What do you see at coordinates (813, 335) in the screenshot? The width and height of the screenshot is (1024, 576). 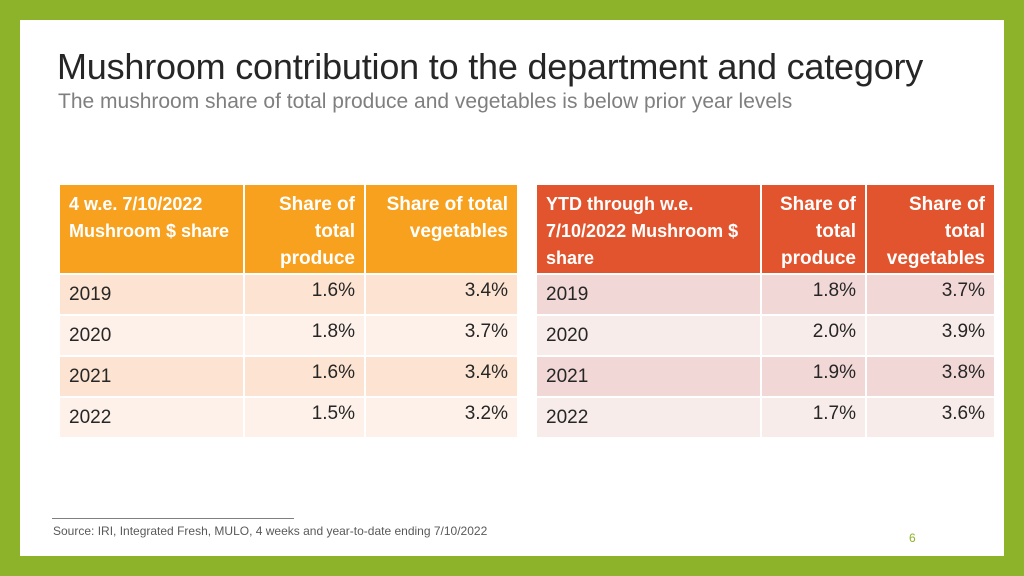 I see `row-share-produce: 2.0%` at bounding box center [813, 335].